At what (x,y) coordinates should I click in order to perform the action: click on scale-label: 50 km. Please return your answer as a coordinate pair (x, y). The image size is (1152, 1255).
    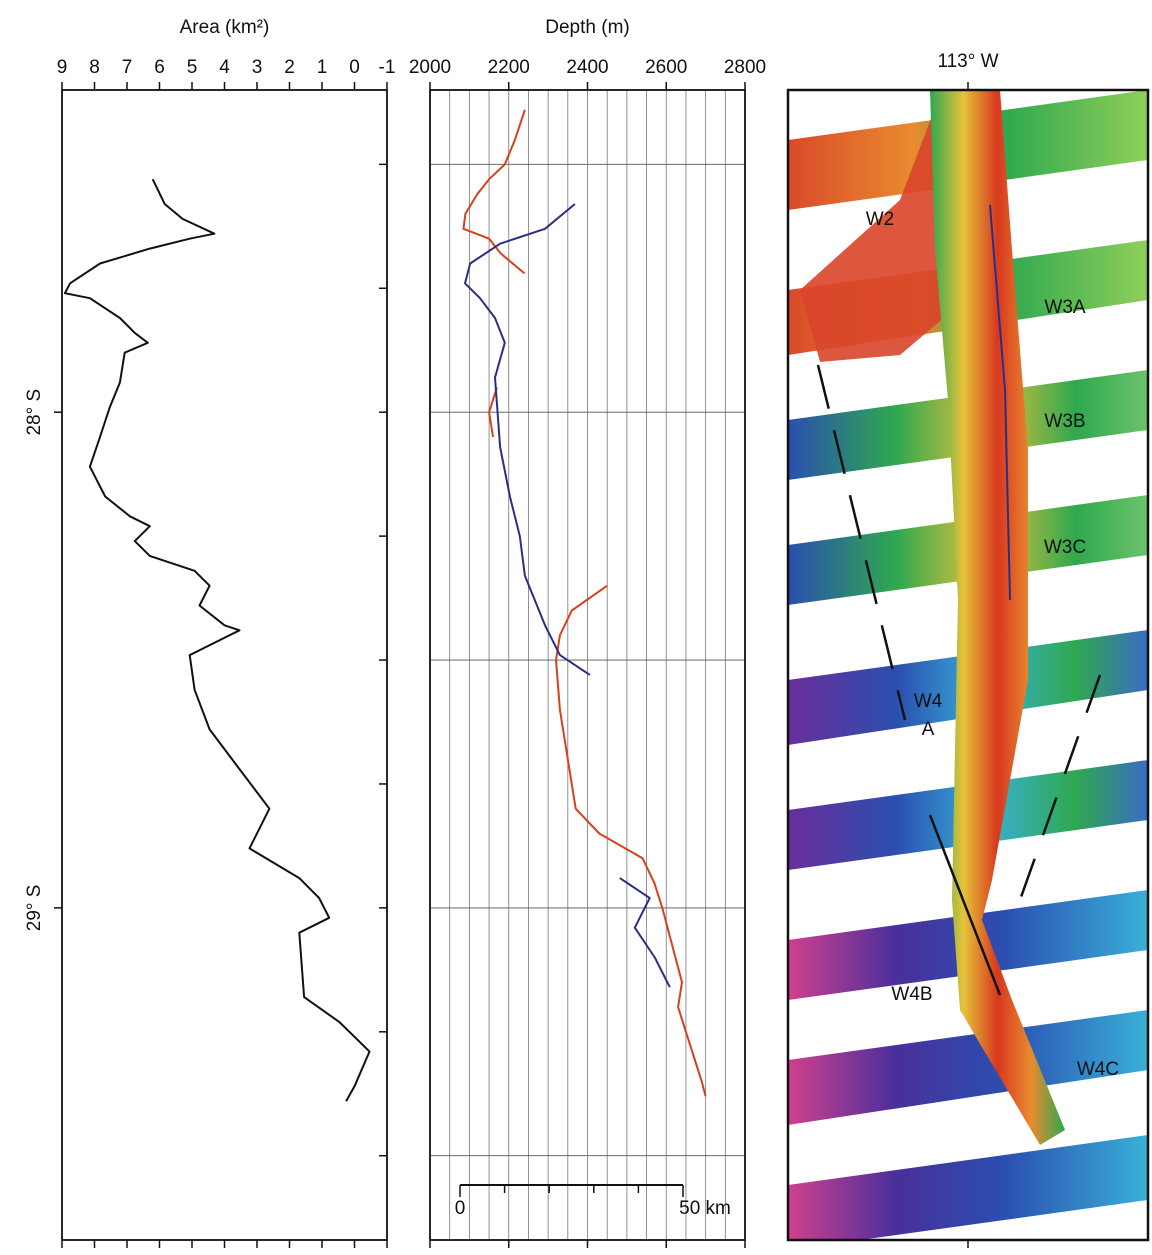
    Looking at the image, I should click on (705, 1208).